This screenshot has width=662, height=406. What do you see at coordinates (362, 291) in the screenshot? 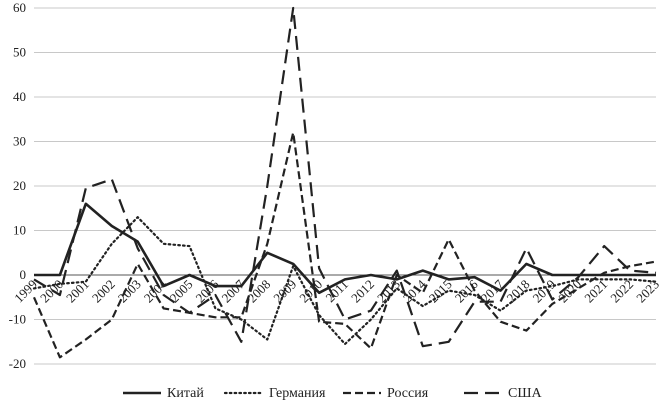
I see `x-tick-label: 2012` at bounding box center [362, 291].